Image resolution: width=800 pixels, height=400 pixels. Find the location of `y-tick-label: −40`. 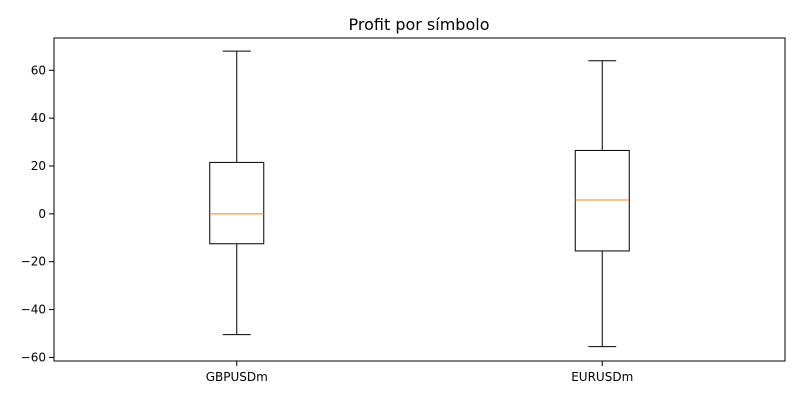

y-tick-label: −40 is located at coordinates (33, 310).